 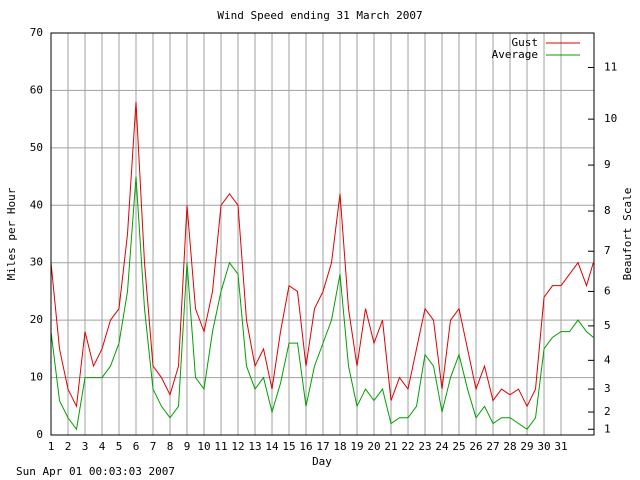 I want to click on y2-tick-label: 1, so click(x=607, y=428).